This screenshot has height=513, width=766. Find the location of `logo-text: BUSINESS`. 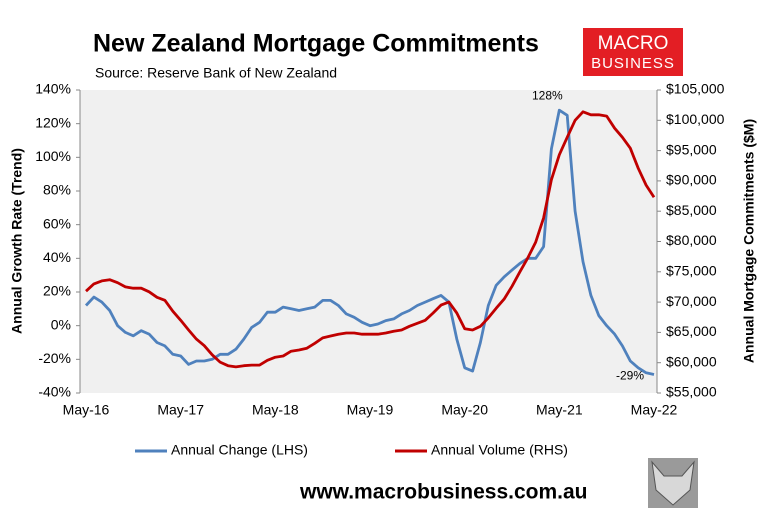

logo-text: BUSINESS is located at coordinates (633, 63).